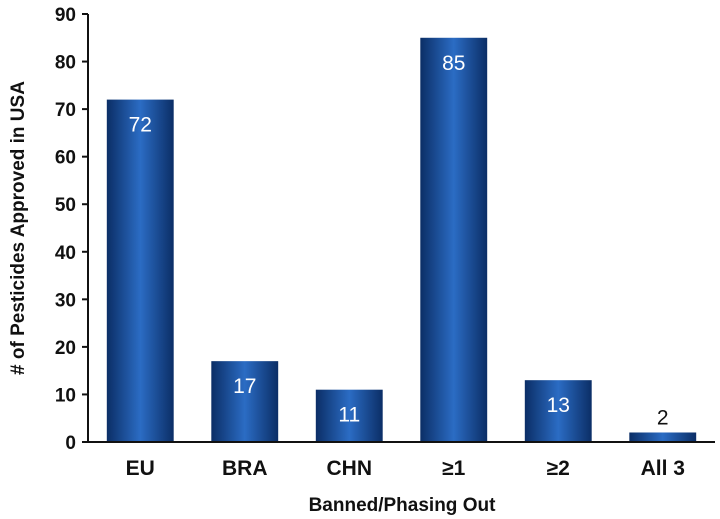  What do you see at coordinates (65, 300) in the screenshot?
I see `y-tick-label: 30` at bounding box center [65, 300].